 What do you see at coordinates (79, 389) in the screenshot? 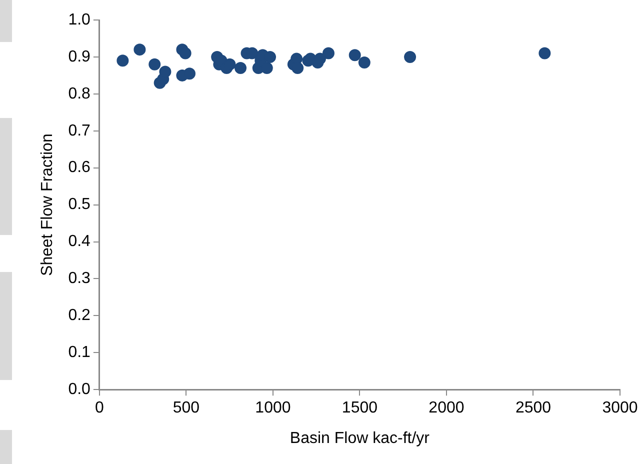
I see `y-tick-label: 0.0` at bounding box center [79, 389].